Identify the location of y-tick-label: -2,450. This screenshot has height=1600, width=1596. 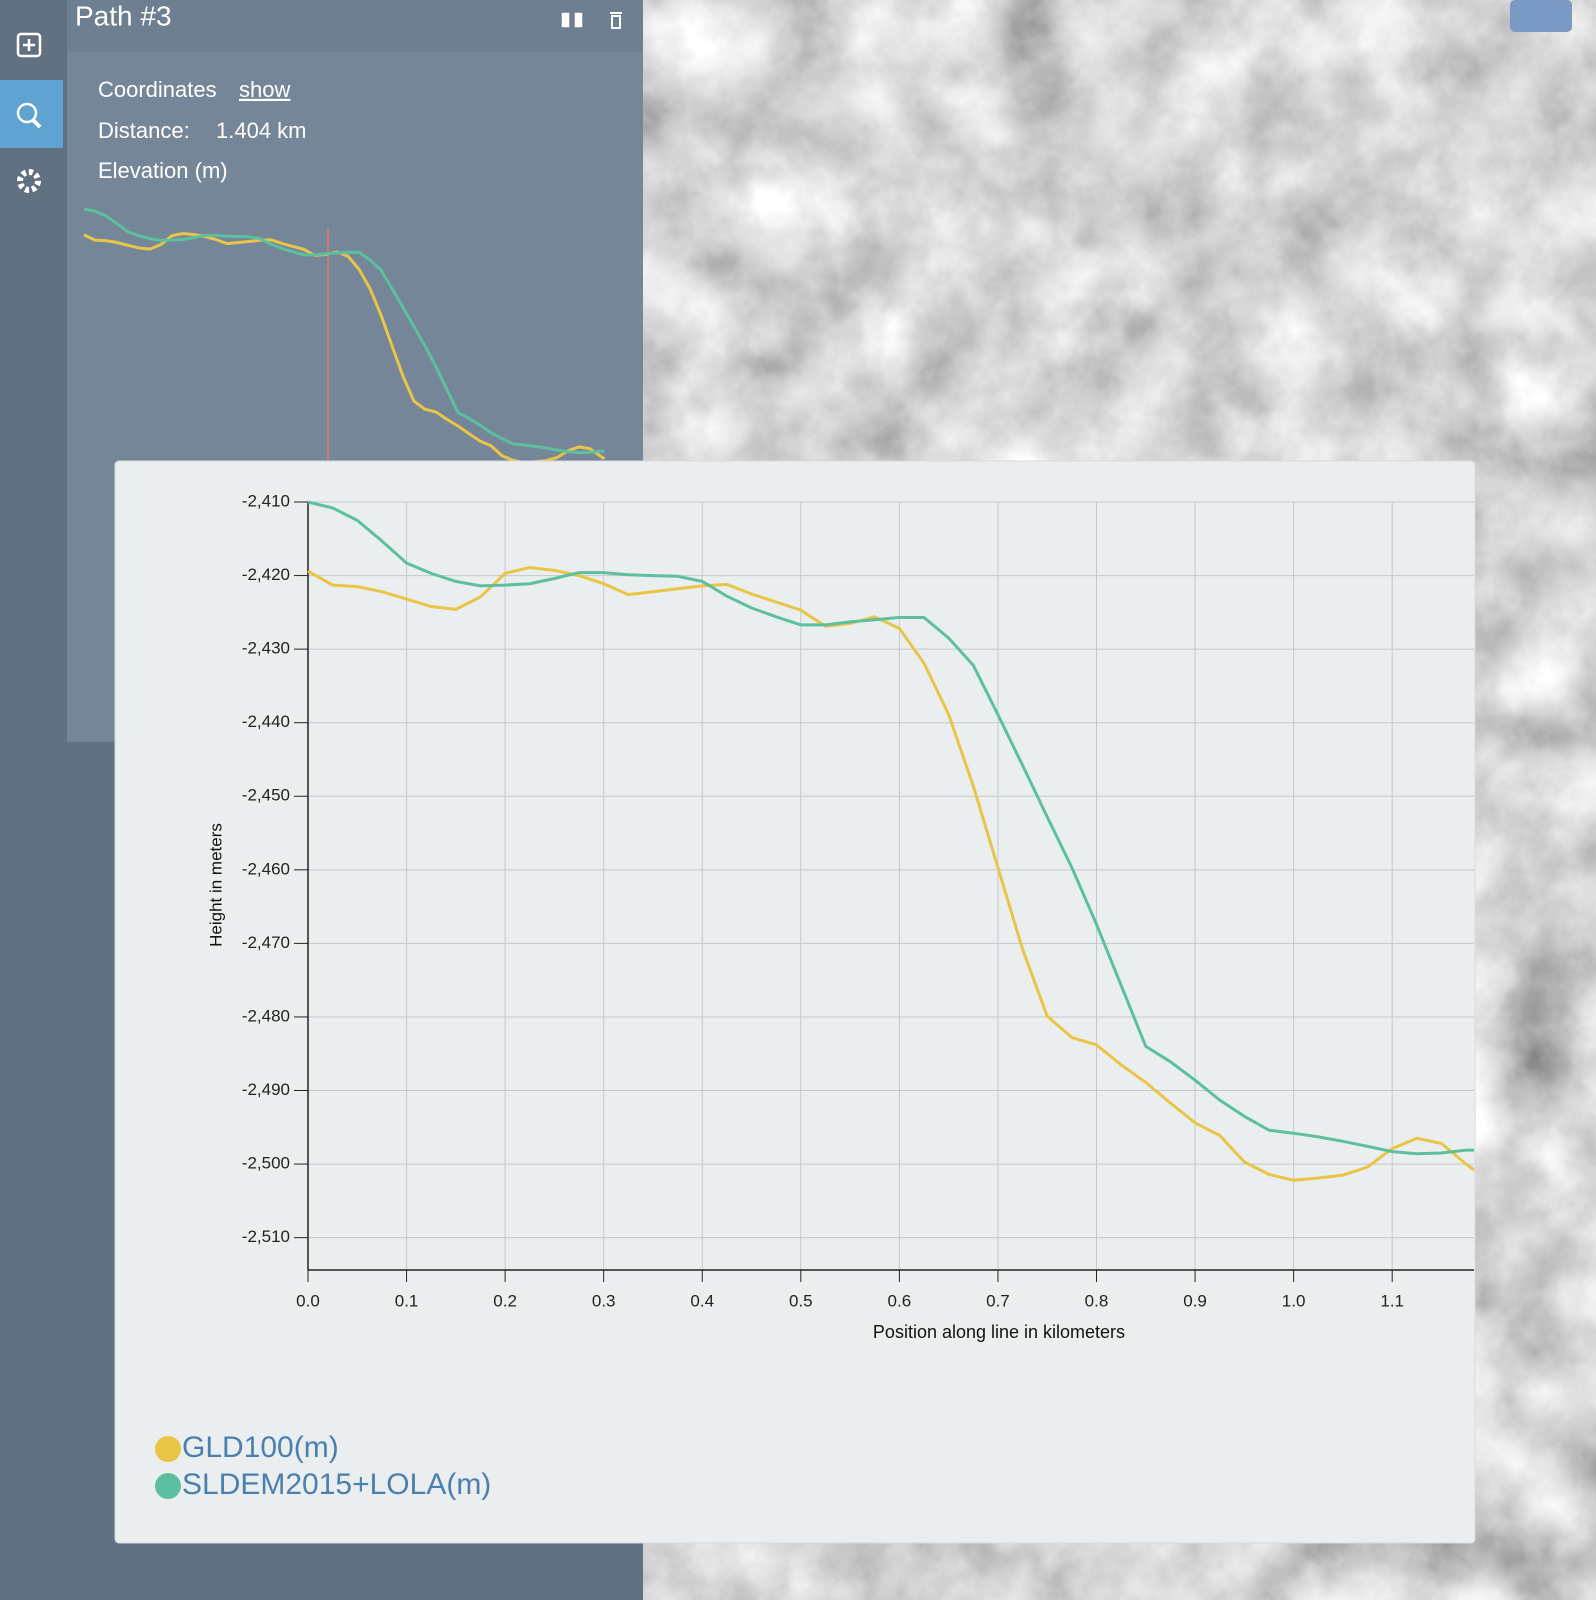
(266, 795).